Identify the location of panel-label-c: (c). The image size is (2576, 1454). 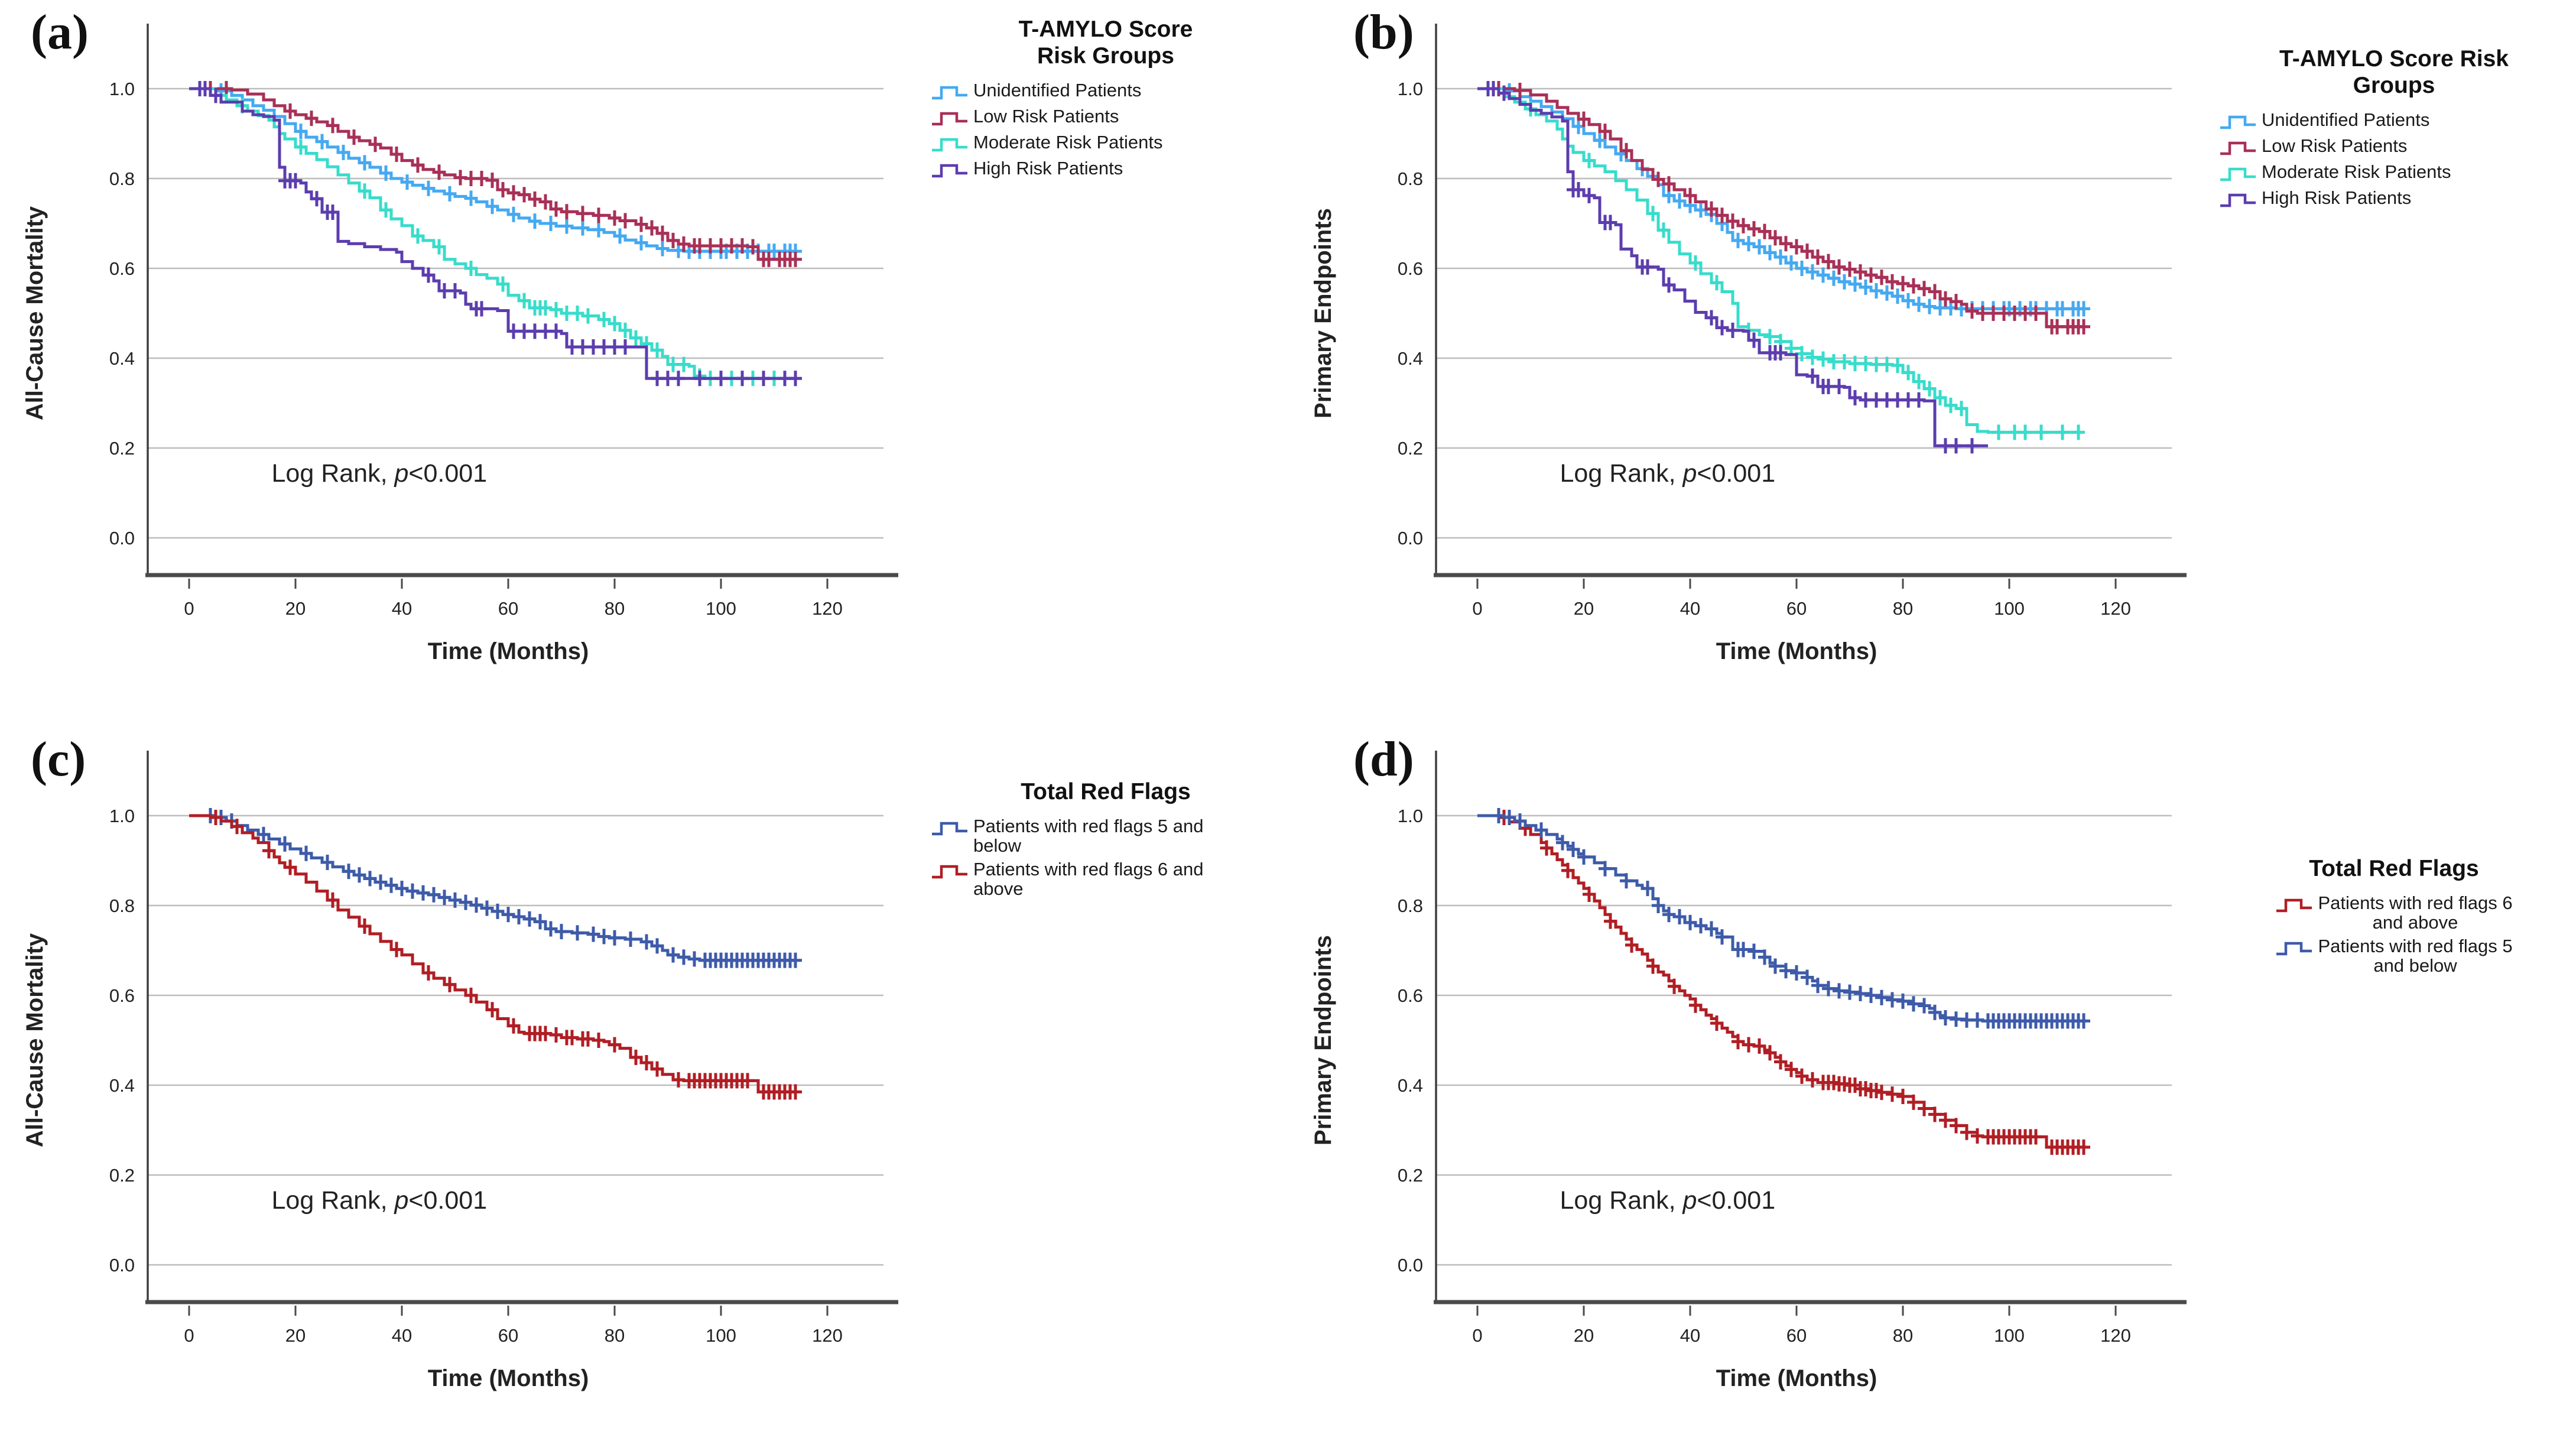
(58, 759).